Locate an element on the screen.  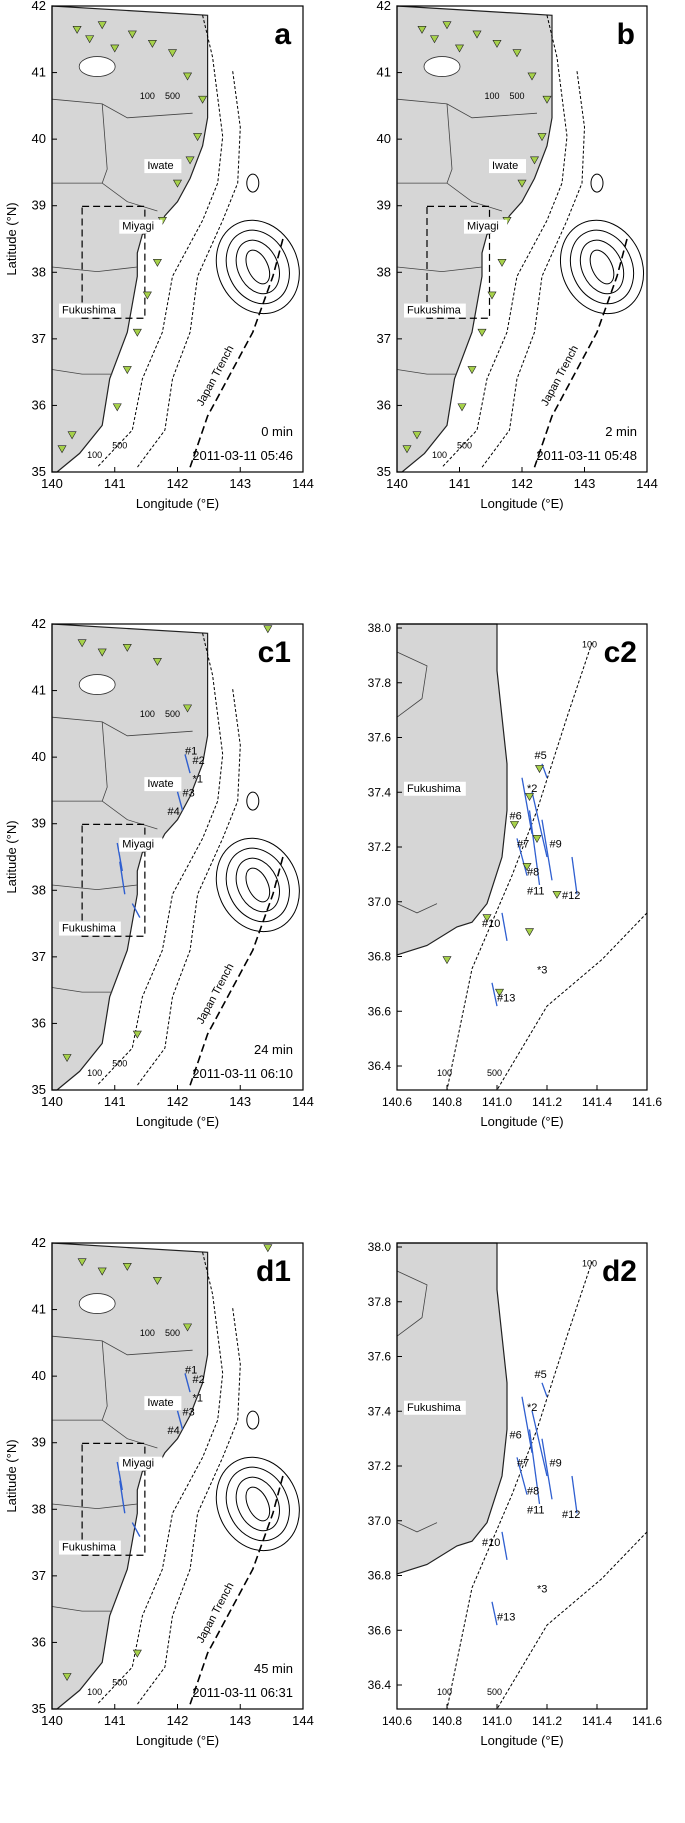
y-tick-label: 38.0 is located at coordinates (380, 628).